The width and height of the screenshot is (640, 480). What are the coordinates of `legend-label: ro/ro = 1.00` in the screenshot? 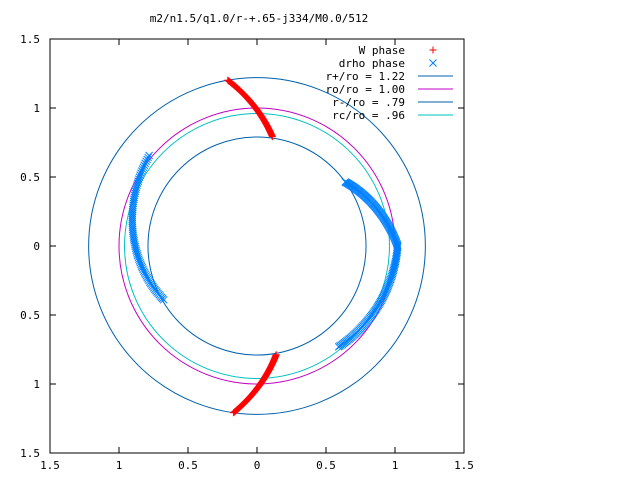 It's located at (365, 89).